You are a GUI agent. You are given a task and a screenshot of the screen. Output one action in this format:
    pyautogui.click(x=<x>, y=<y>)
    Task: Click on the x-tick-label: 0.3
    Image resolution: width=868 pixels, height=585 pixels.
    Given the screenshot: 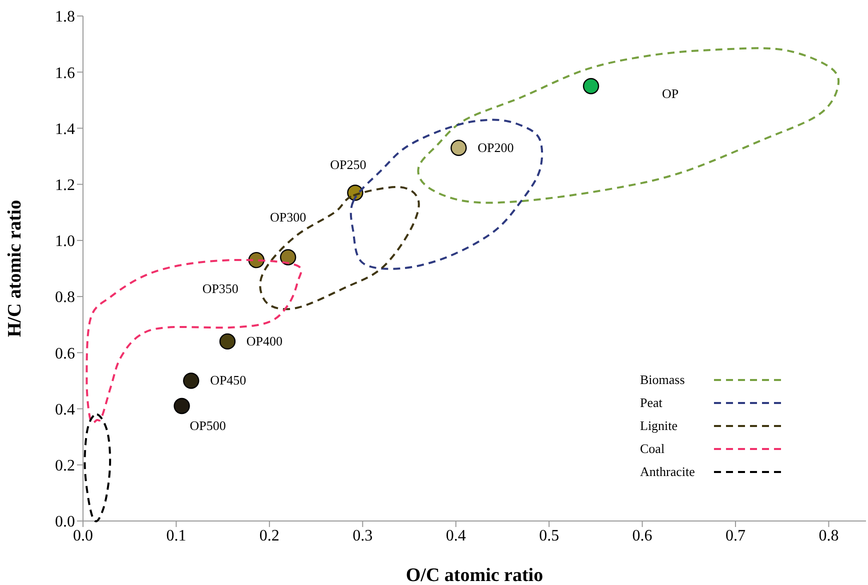 What is the action you would take?
    pyautogui.click(x=362, y=535)
    